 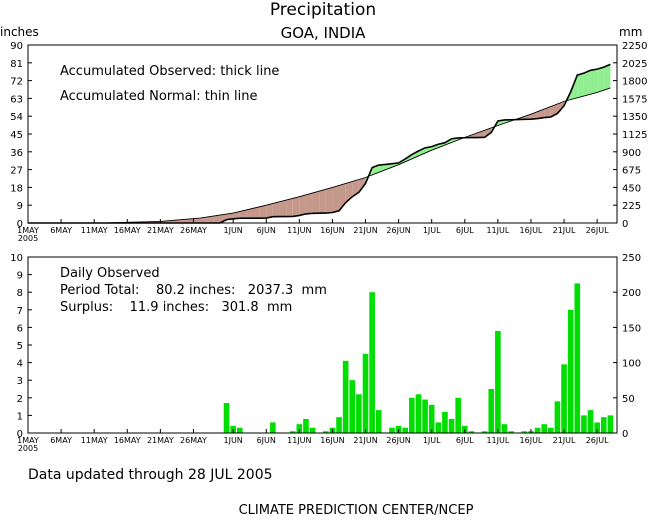 What do you see at coordinates (625, 434) in the screenshot?
I see `y-tick-label-right: 0` at bounding box center [625, 434].